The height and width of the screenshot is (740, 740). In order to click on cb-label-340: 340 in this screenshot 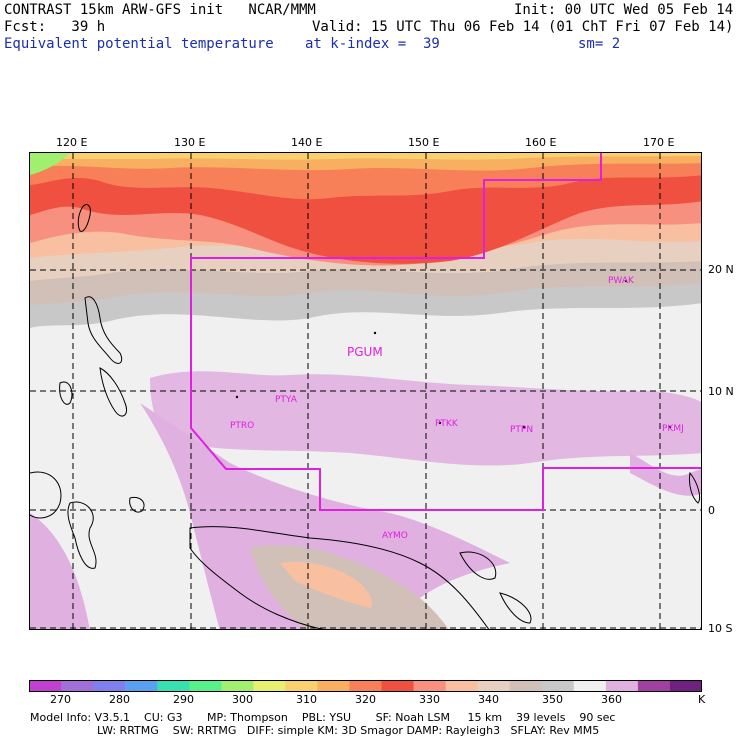, I will do `click(488, 699)`.